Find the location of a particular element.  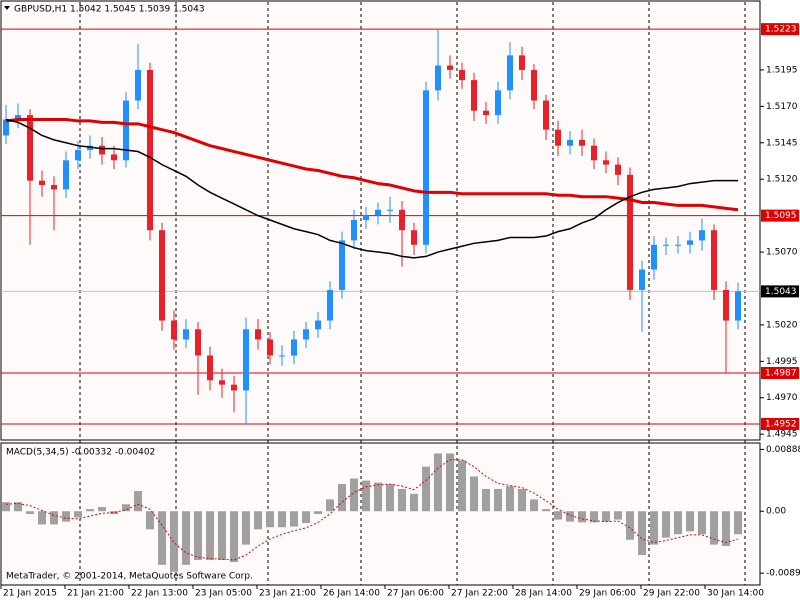

x-tick-label: 30 Jan 14:00 is located at coordinates (735, 594).